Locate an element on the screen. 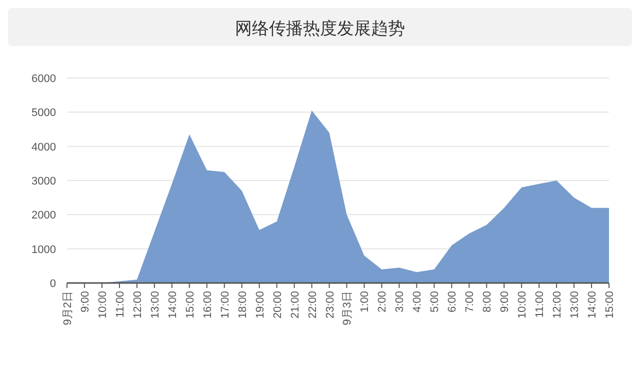 This screenshot has width=640, height=385. x-tick-label: 6:00 is located at coordinates (452, 301).